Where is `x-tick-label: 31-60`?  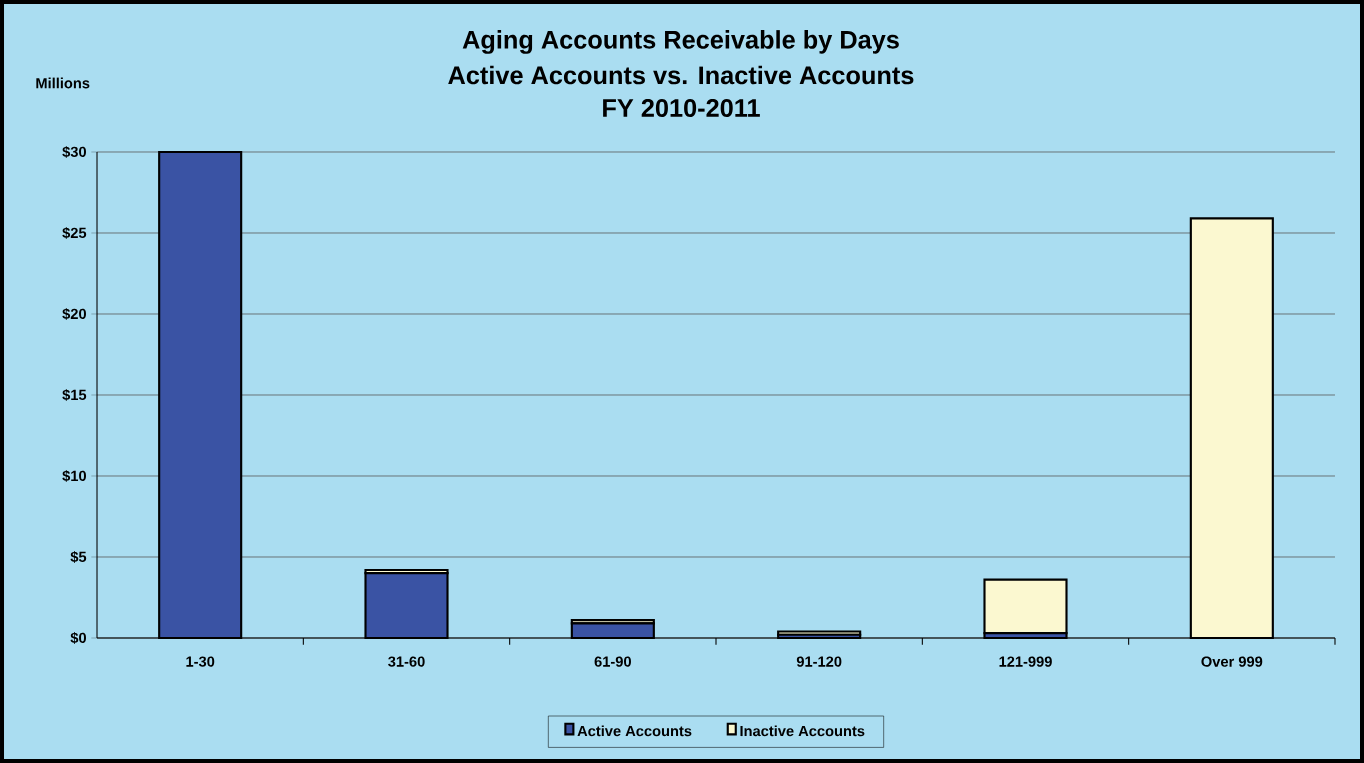 x-tick-label: 31-60 is located at coordinates (406, 661).